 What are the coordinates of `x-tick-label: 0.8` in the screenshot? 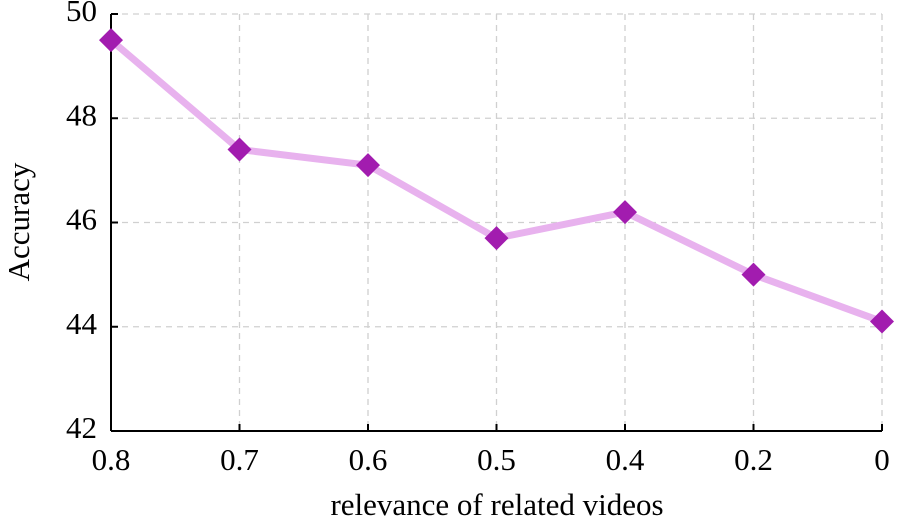 It's located at (111, 459).